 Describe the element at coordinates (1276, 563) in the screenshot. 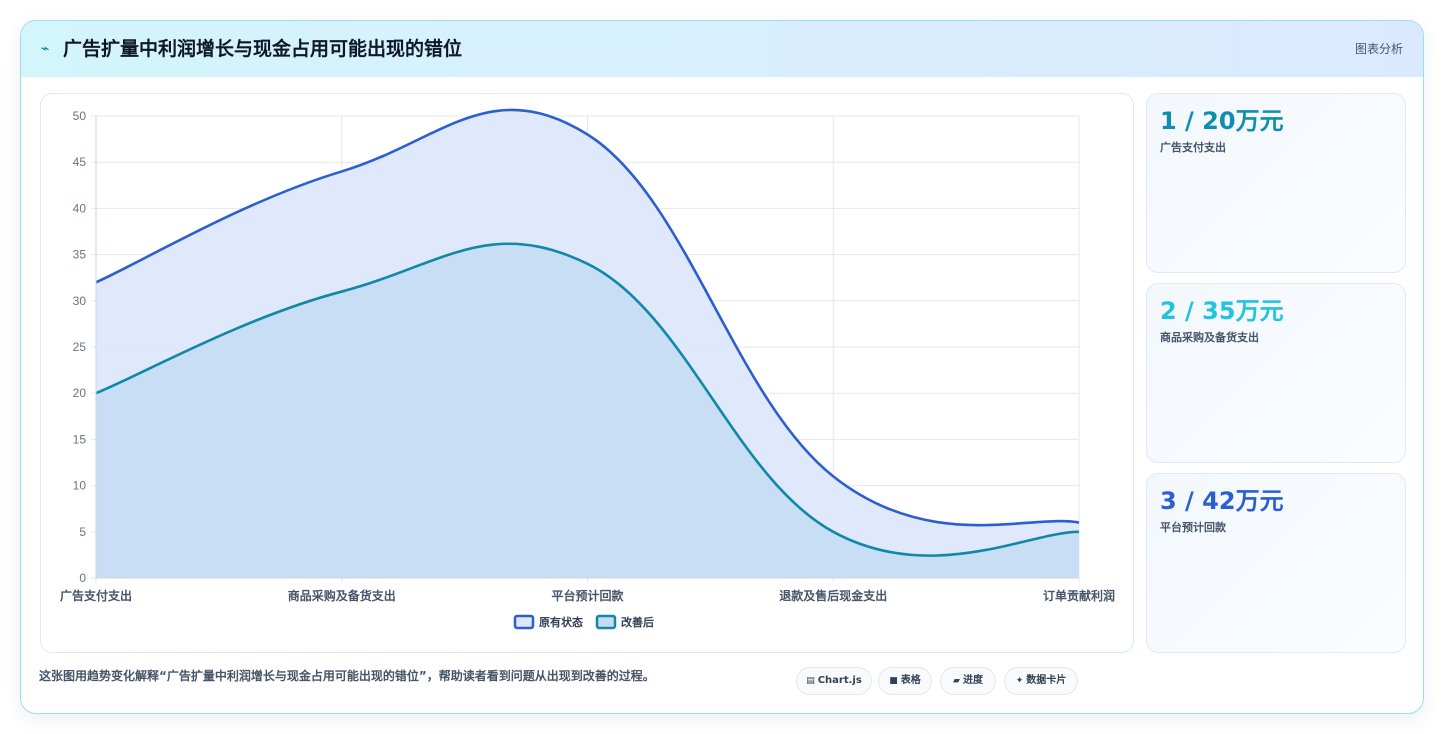

I see `stat-card-3: 3 / 42万元 平台预计回款` at that location.